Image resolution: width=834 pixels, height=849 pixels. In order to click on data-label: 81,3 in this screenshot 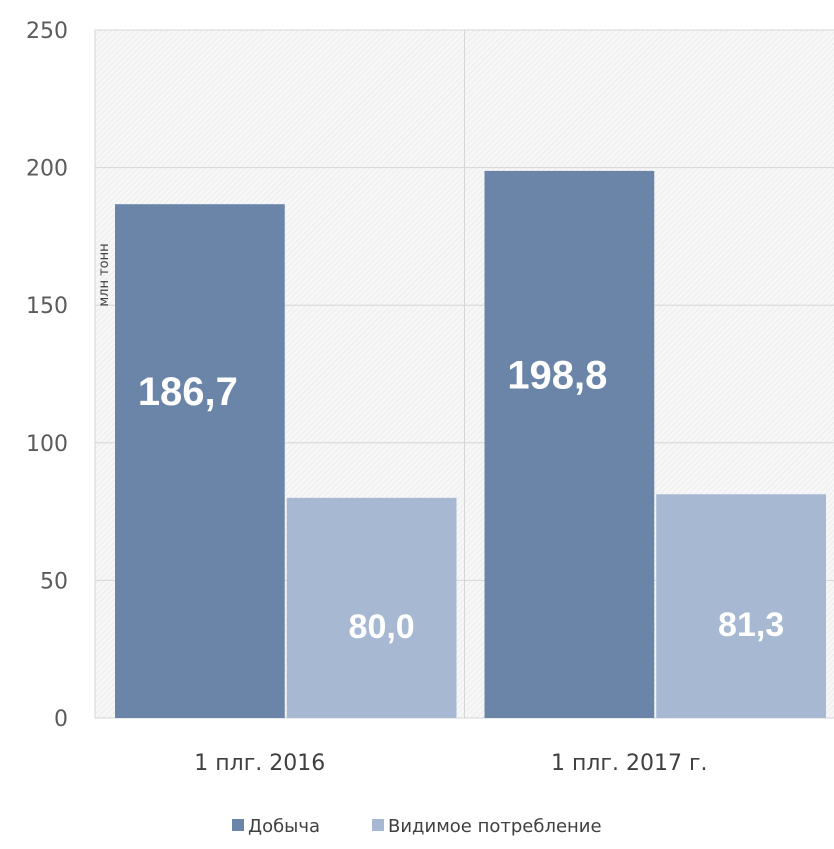, I will do `click(751, 625)`.